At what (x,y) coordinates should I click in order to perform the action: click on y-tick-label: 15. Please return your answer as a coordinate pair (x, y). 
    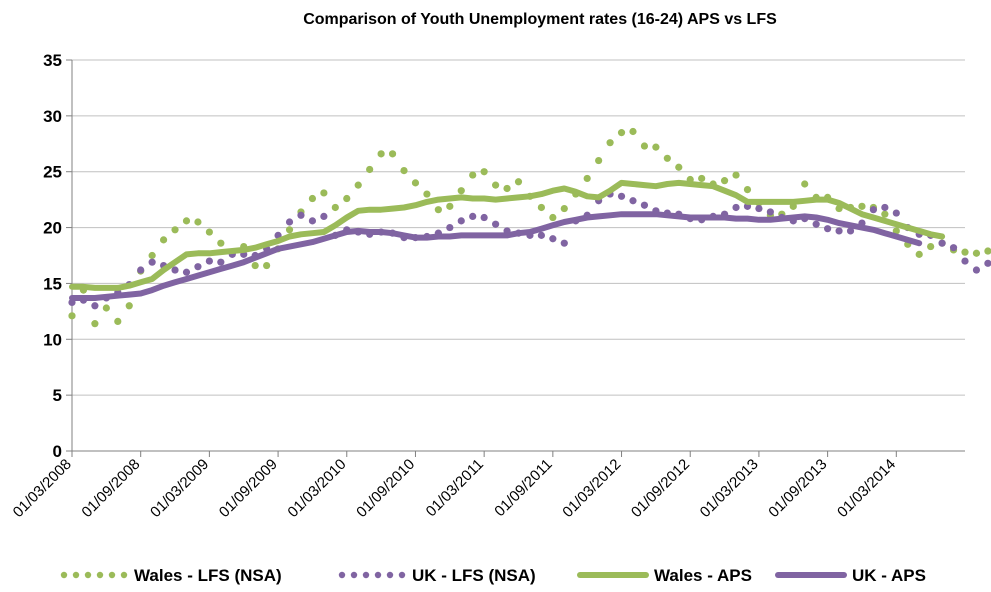
    Looking at the image, I should click on (52, 283).